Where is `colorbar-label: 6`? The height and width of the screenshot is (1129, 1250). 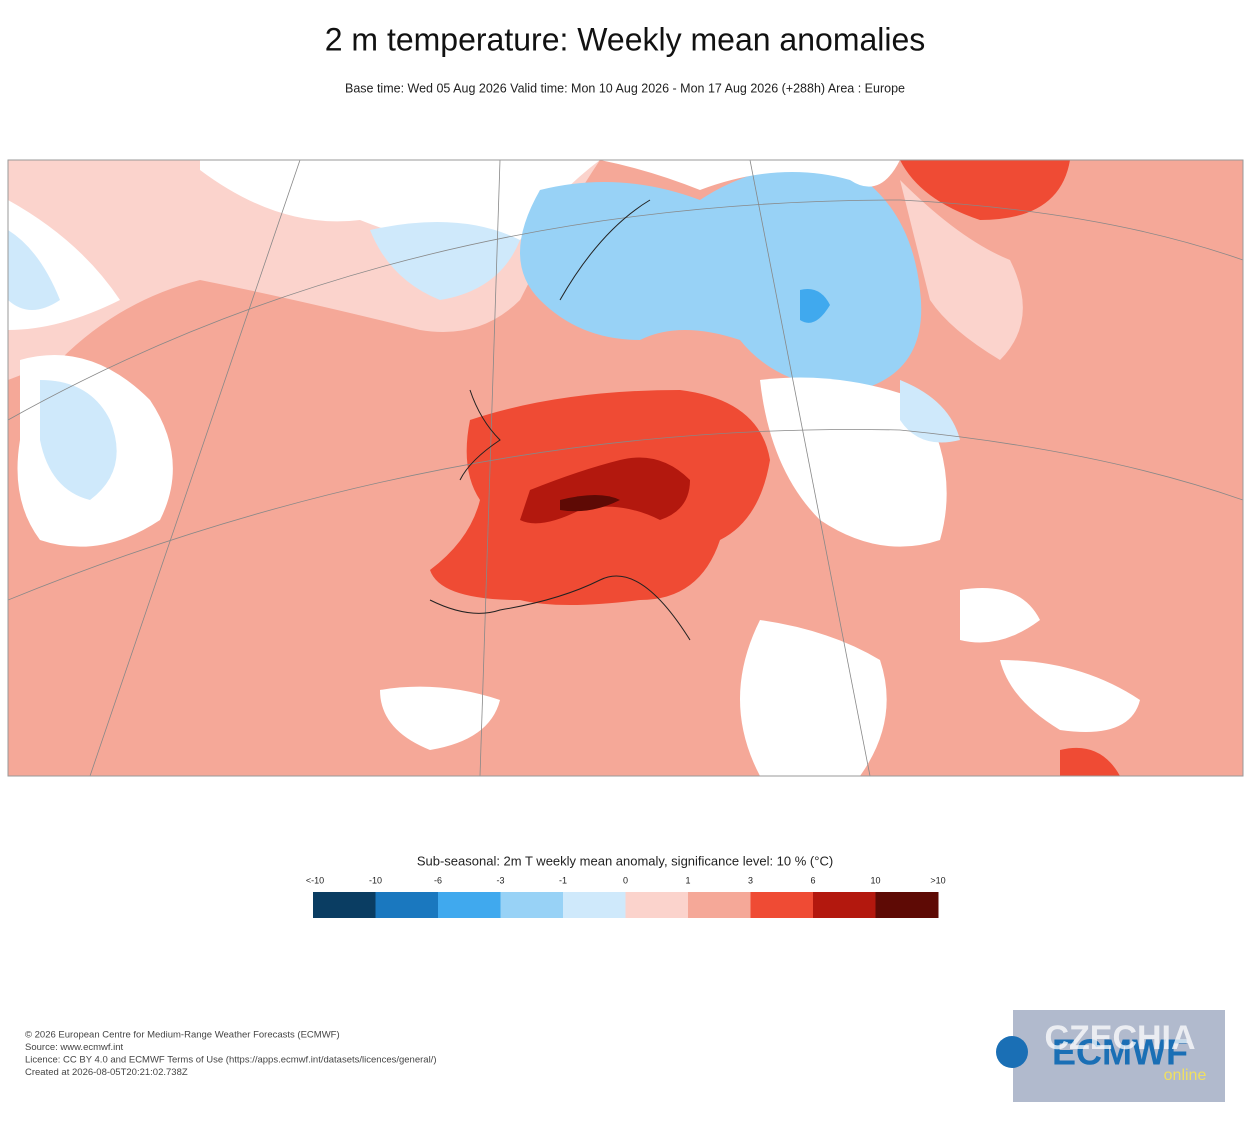
colorbar-label: 6 is located at coordinates (812, 880).